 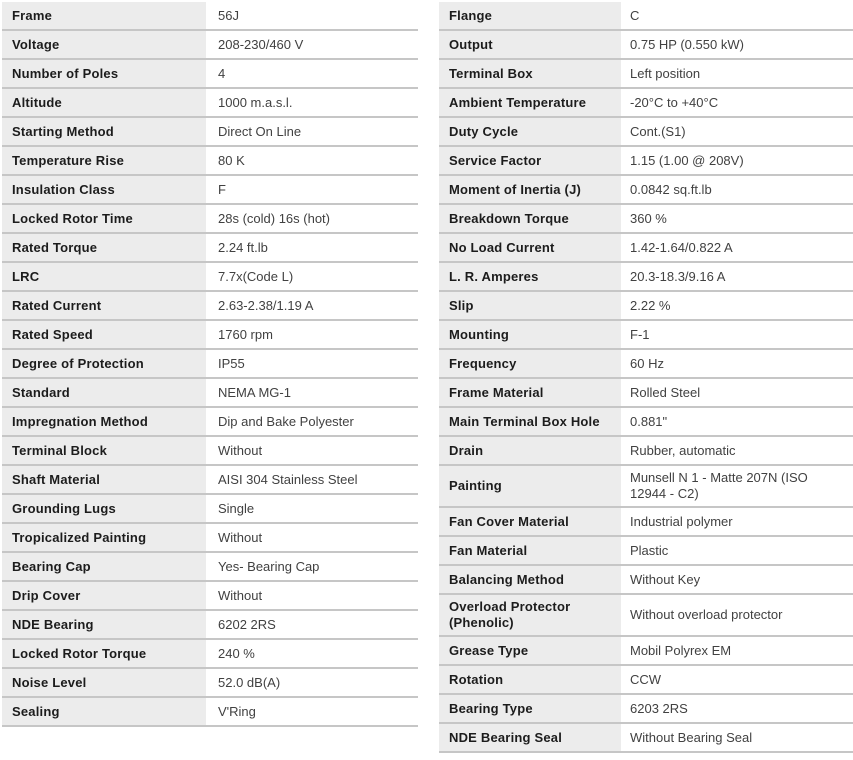 I want to click on spec-label: Service Factor, so click(x=530, y=160).